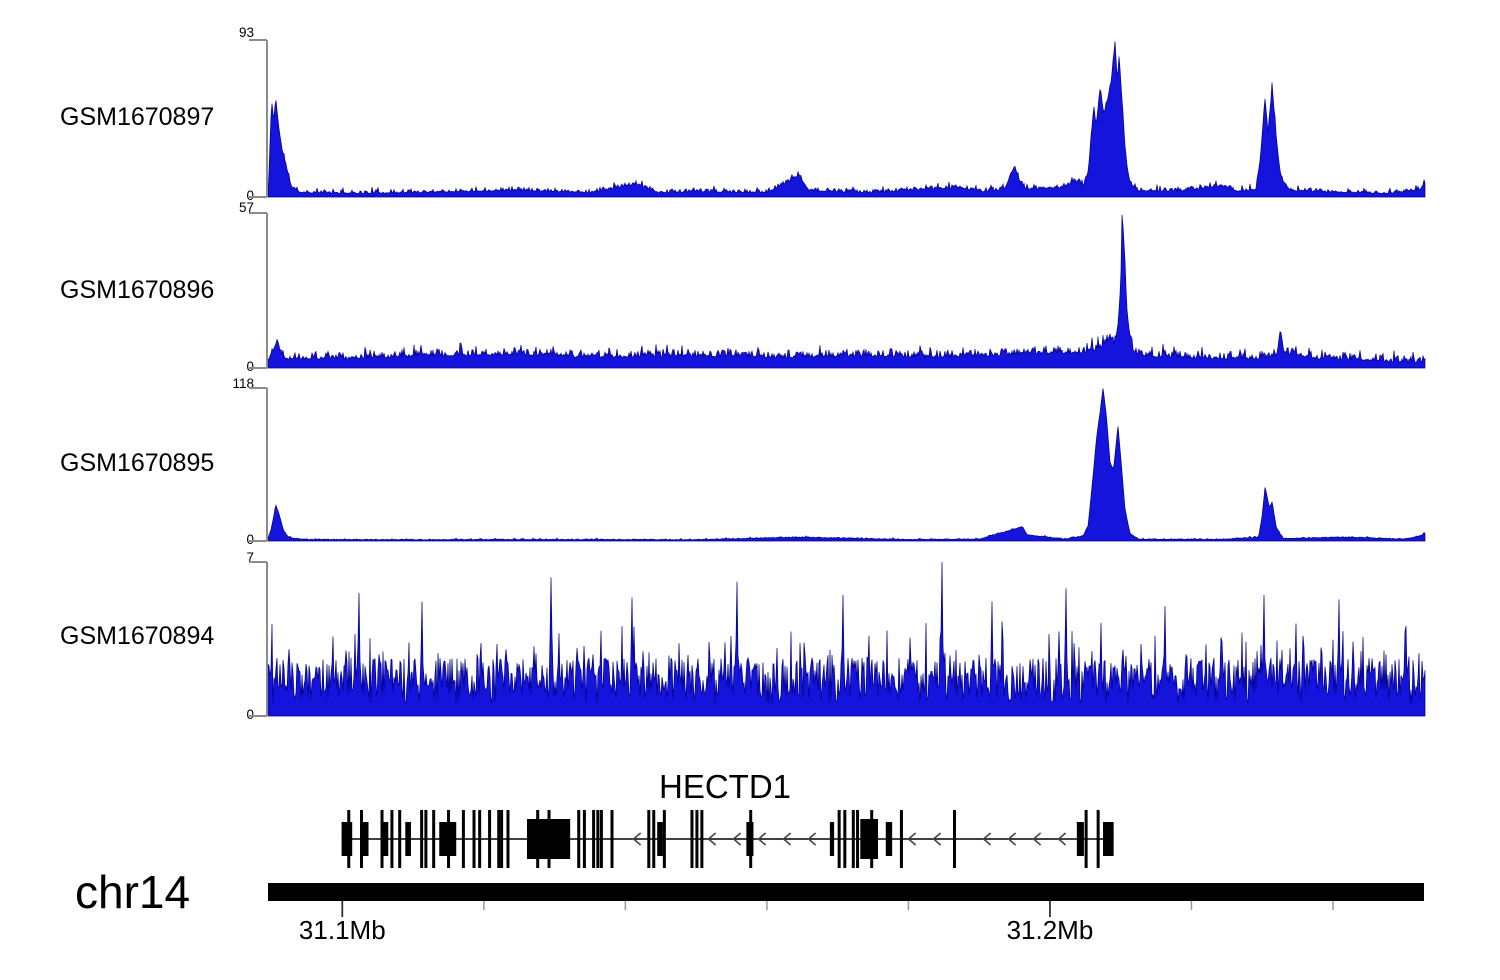  Describe the element at coordinates (137, 117) in the screenshot. I see `track-label-1: GSM1670897` at that location.